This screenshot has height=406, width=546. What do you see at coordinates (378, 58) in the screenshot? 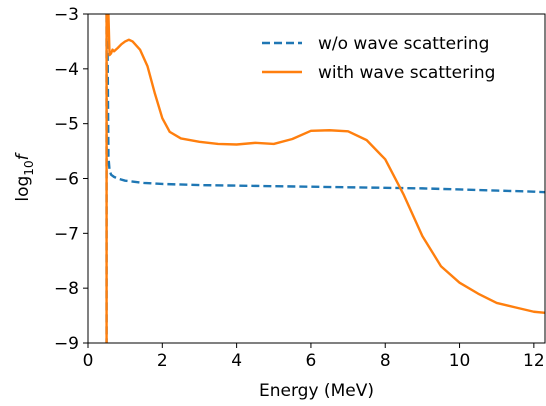
I see `legend: w/o wave scattering with wave scattering` at bounding box center [378, 58].